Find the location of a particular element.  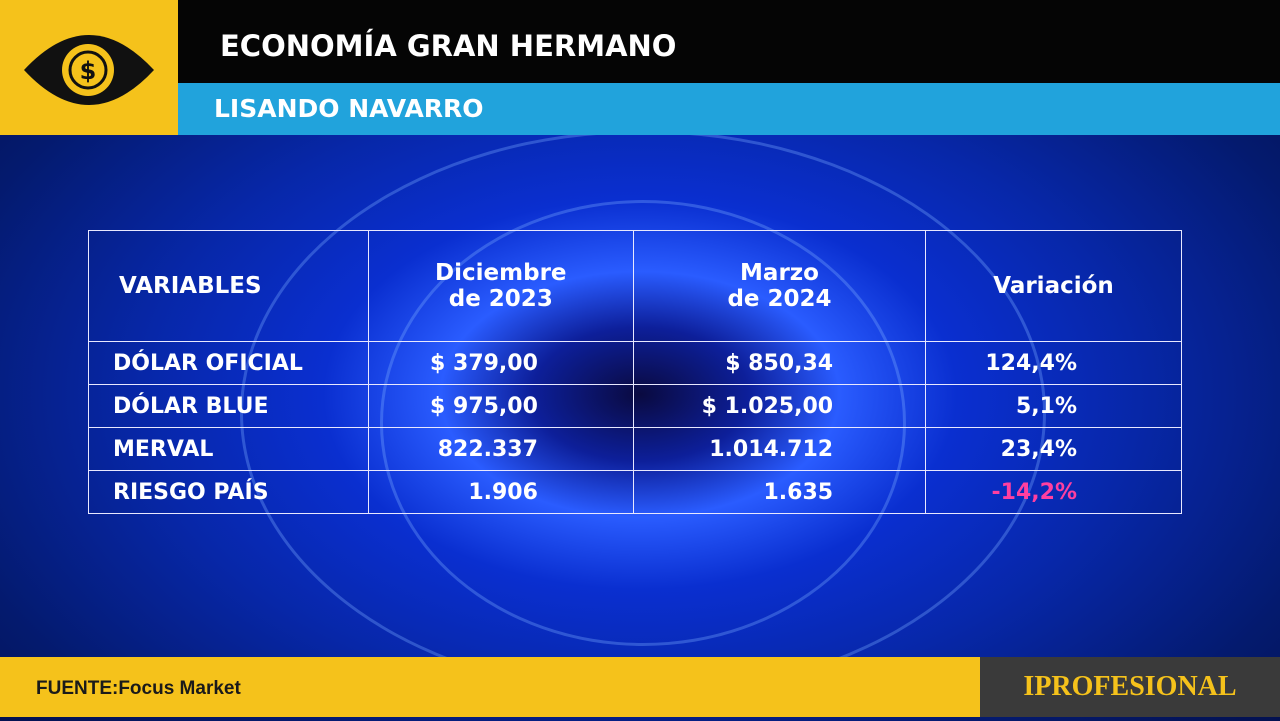

header-line: Diciembre is located at coordinates (501, 273).